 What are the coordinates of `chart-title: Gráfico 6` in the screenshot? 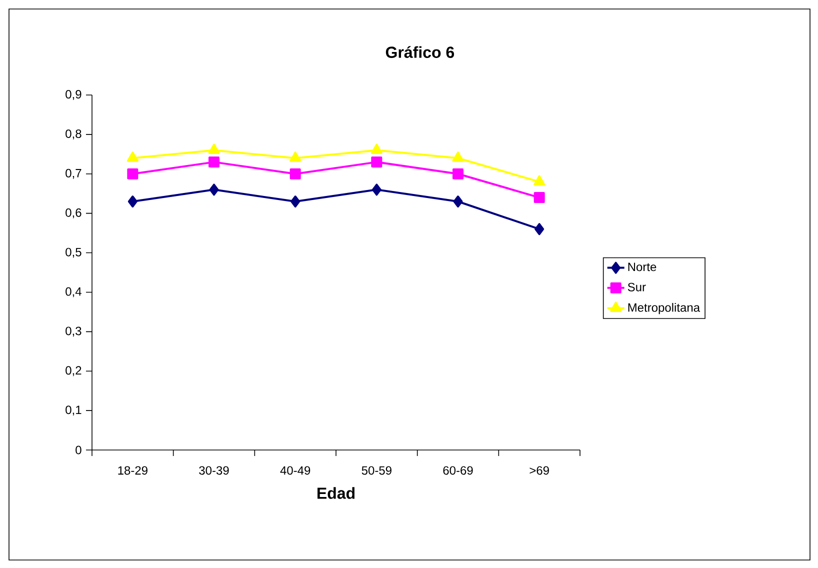 It's located at (420, 52).